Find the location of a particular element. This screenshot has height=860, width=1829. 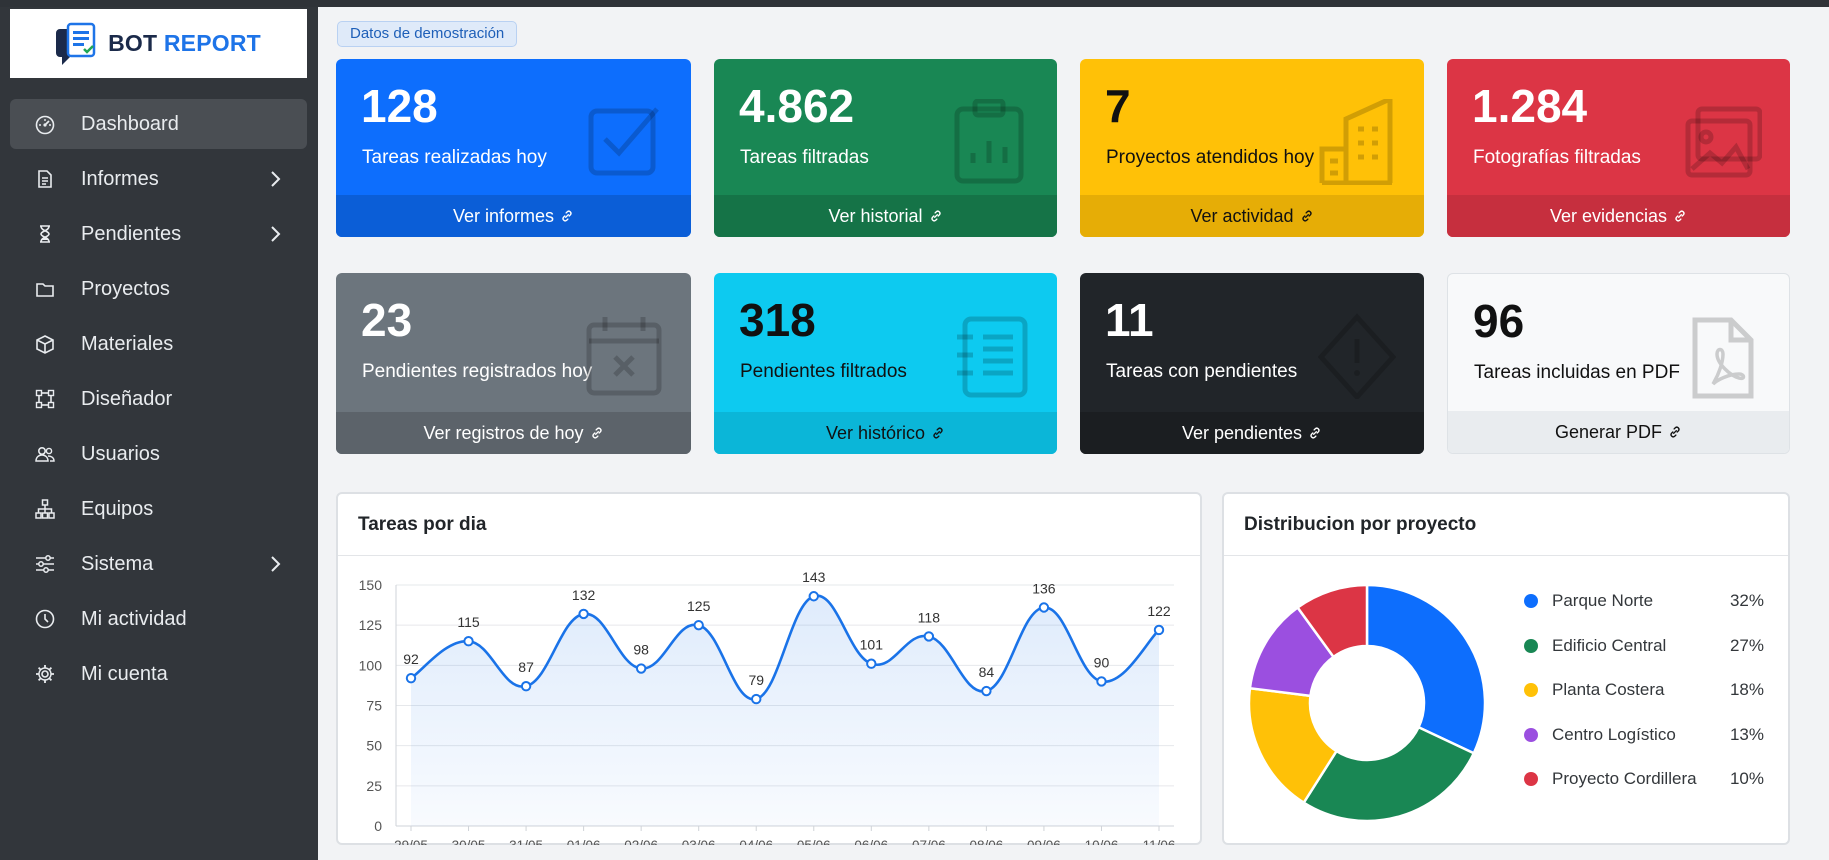

stat-card-link: Ver registros de hoy is located at coordinates (513, 433).